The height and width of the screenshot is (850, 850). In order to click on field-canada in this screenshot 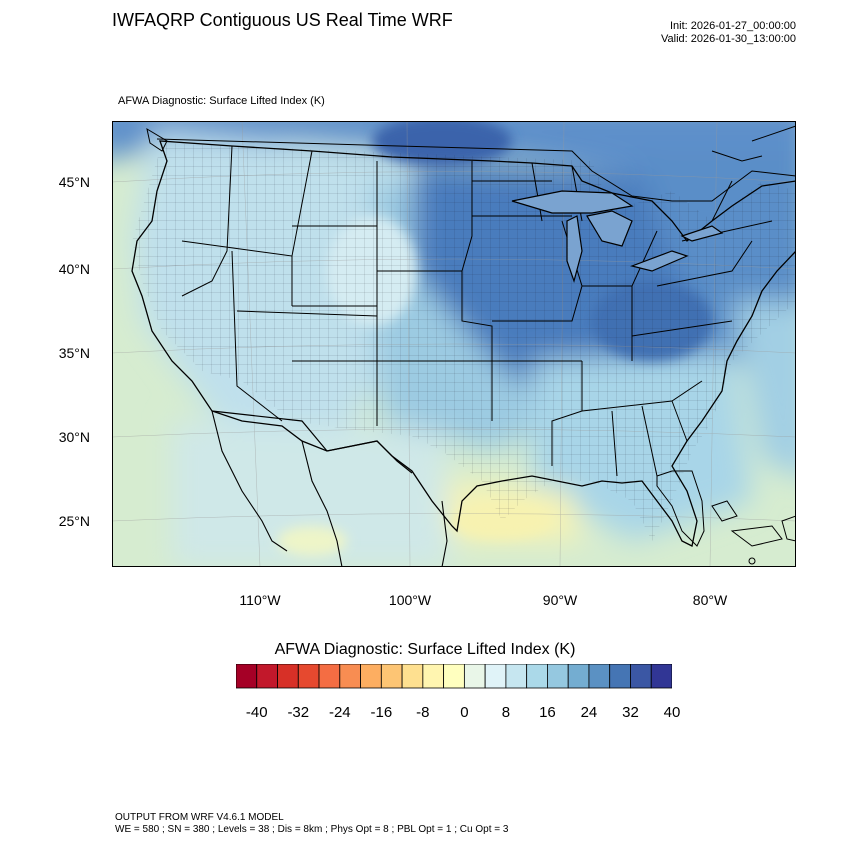, I will do `click(454, 160)`.